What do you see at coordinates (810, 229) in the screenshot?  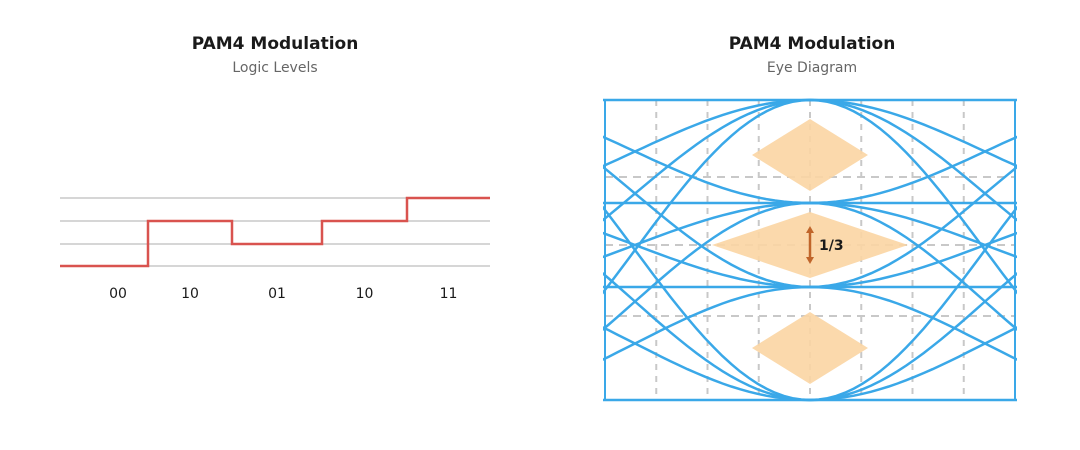 I see `arrow-up-icon` at bounding box center [810, 229].